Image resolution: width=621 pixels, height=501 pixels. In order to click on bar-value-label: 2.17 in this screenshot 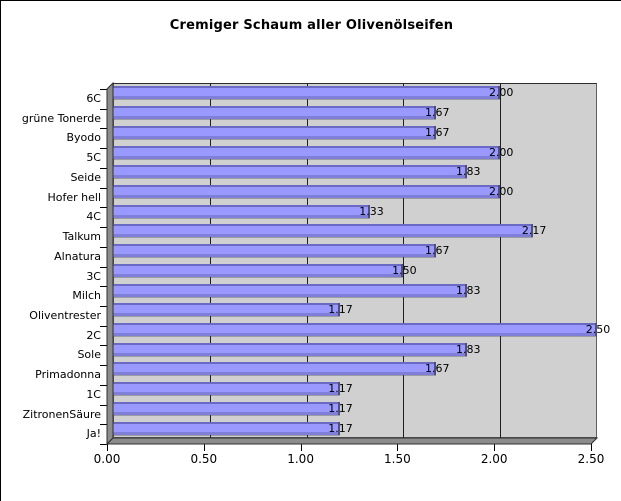, I will do `click(534, 231)`.